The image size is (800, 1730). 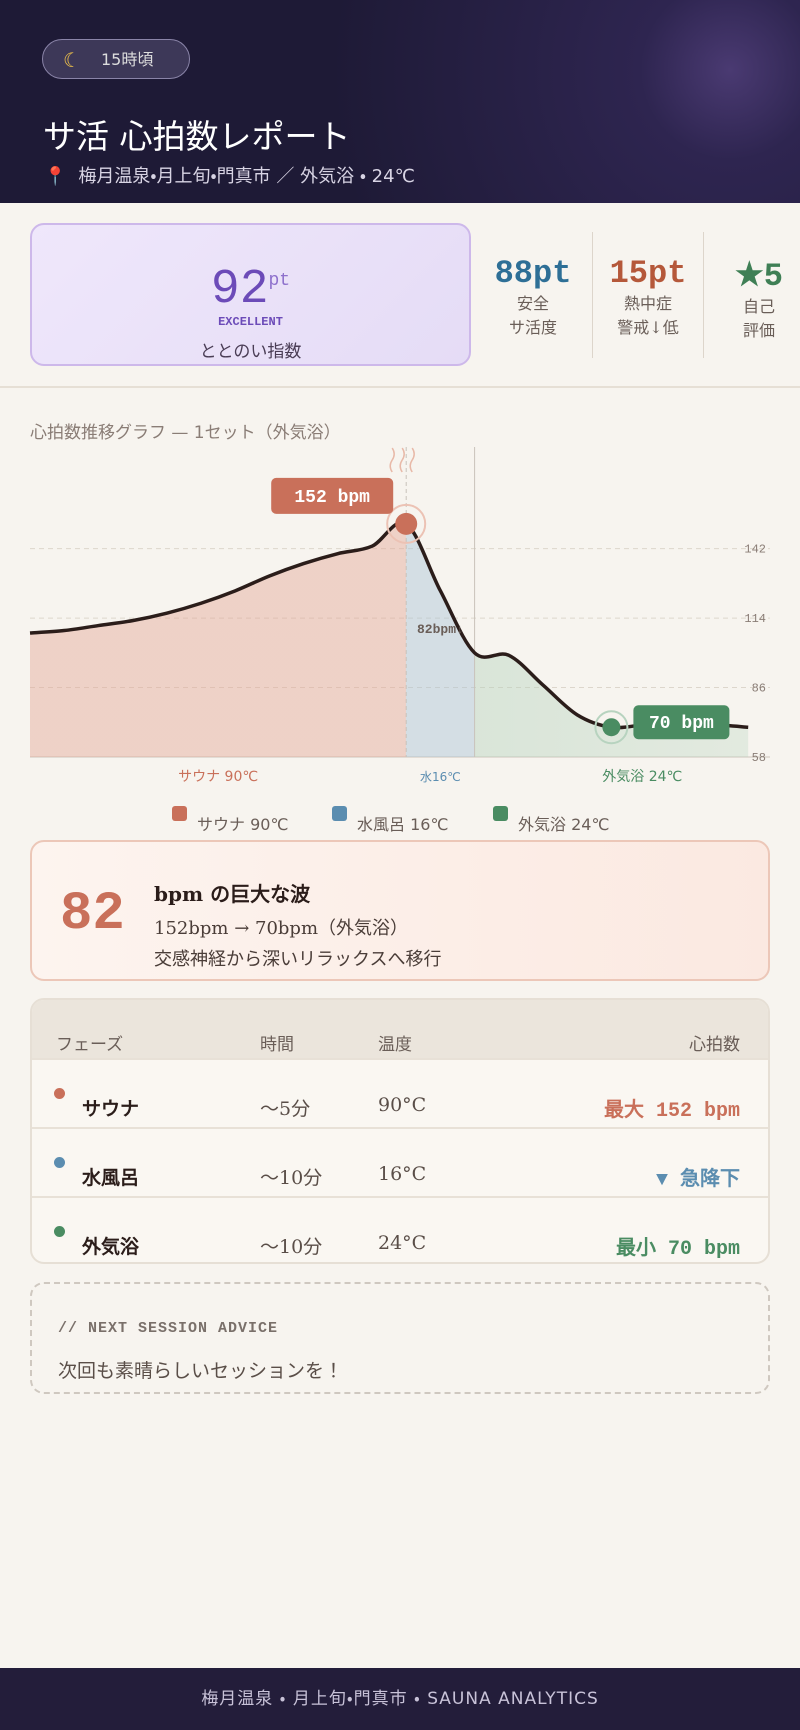 I want to click on card-value: 15pt, so click(x=648, y=273).